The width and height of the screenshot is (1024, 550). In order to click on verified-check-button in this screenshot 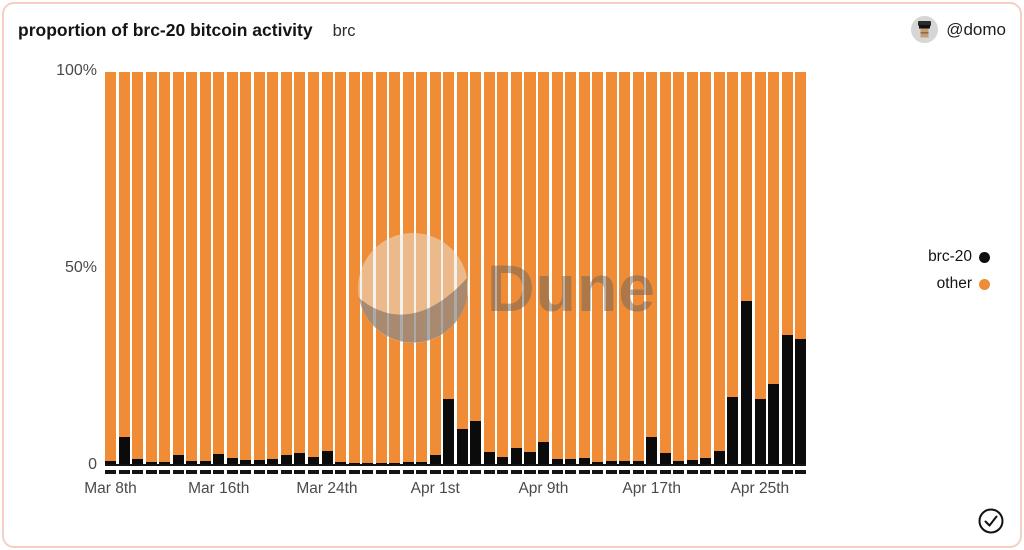, I will do `click(991, 521)`.